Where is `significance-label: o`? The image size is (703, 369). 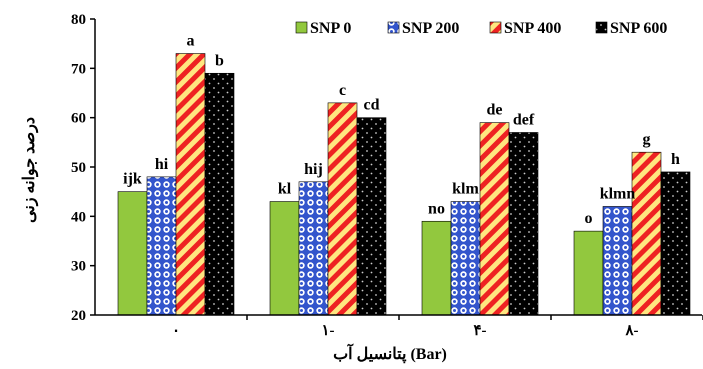 significance-label: o is located at coordinates (589, 218).